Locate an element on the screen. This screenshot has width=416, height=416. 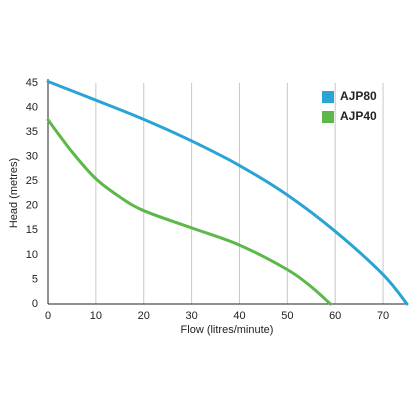
y-tick-label: 30 is located at coordinates (32, 157).